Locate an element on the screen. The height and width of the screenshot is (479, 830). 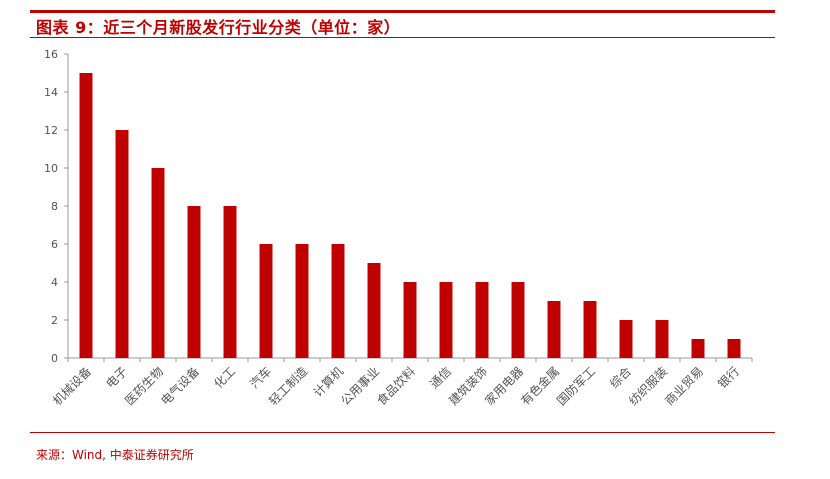
x-tick-label: 医药生物 is located at coordinates (144, 386).